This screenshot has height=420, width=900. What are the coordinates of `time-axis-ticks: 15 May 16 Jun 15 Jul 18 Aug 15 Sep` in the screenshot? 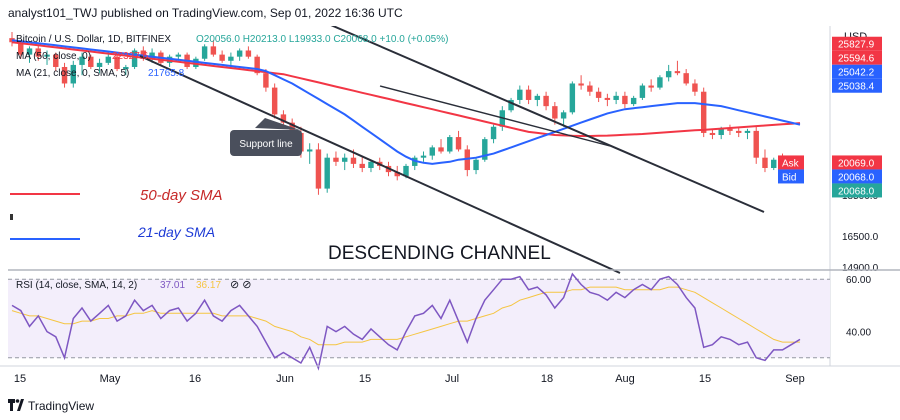 It's located at (409, 379).